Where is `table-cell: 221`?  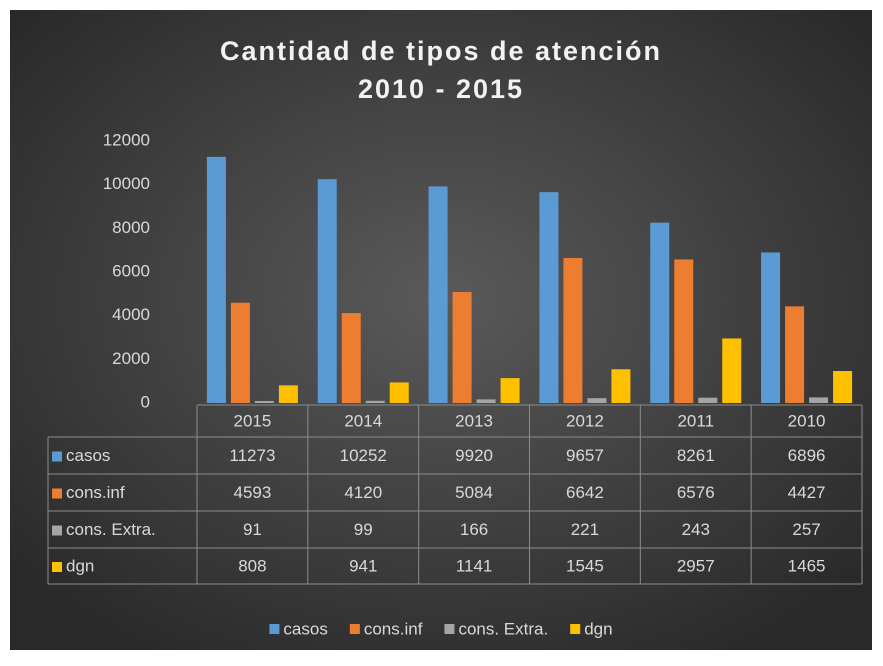 table-cell: 221 is located at coordinates (585, 529).